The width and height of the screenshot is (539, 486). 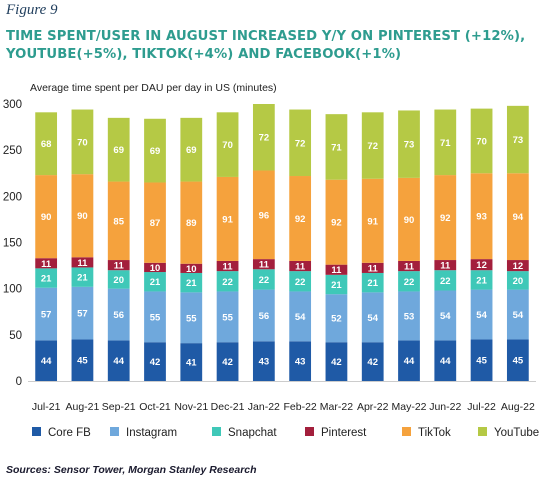 What do you see at coordinates (12, 244) in the screenshot?
I see `y-tick-label: 150` at bounding box center [12, 244].